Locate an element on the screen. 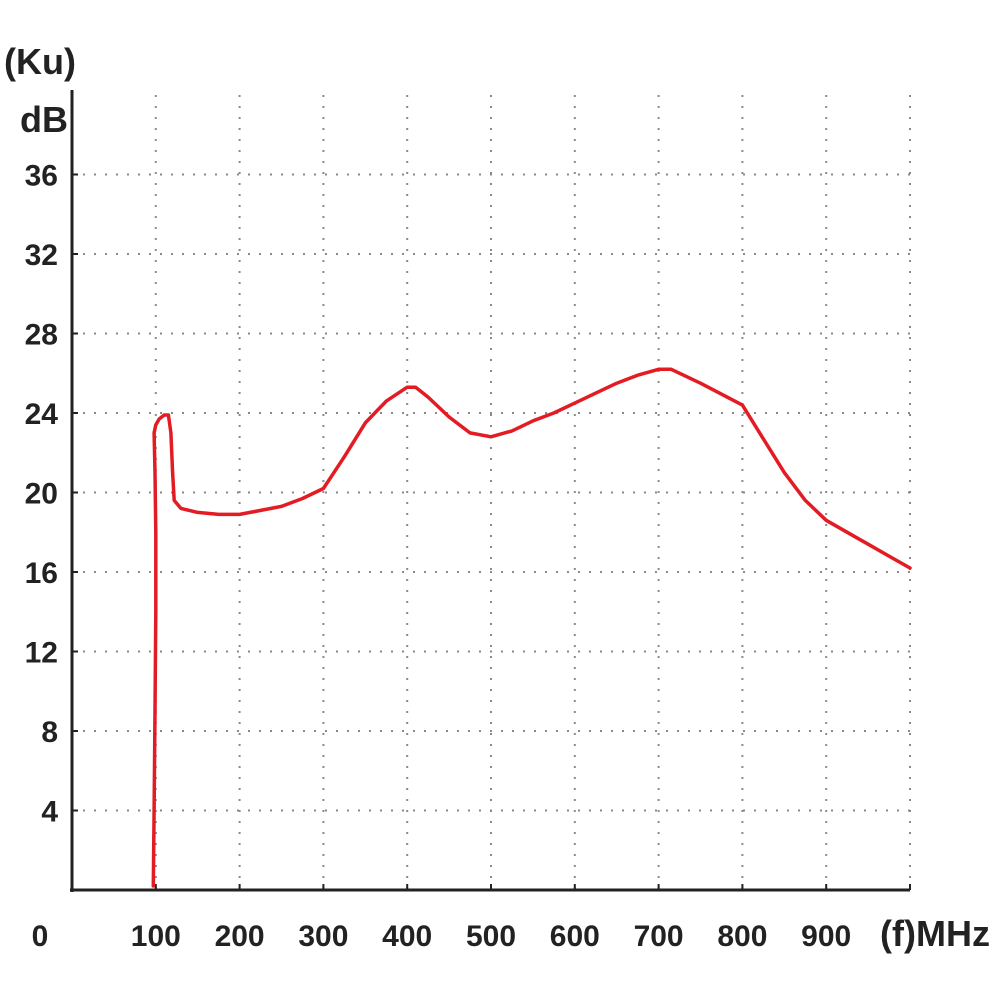  y-tick-label: 32 is located at coordinates (41, 255).